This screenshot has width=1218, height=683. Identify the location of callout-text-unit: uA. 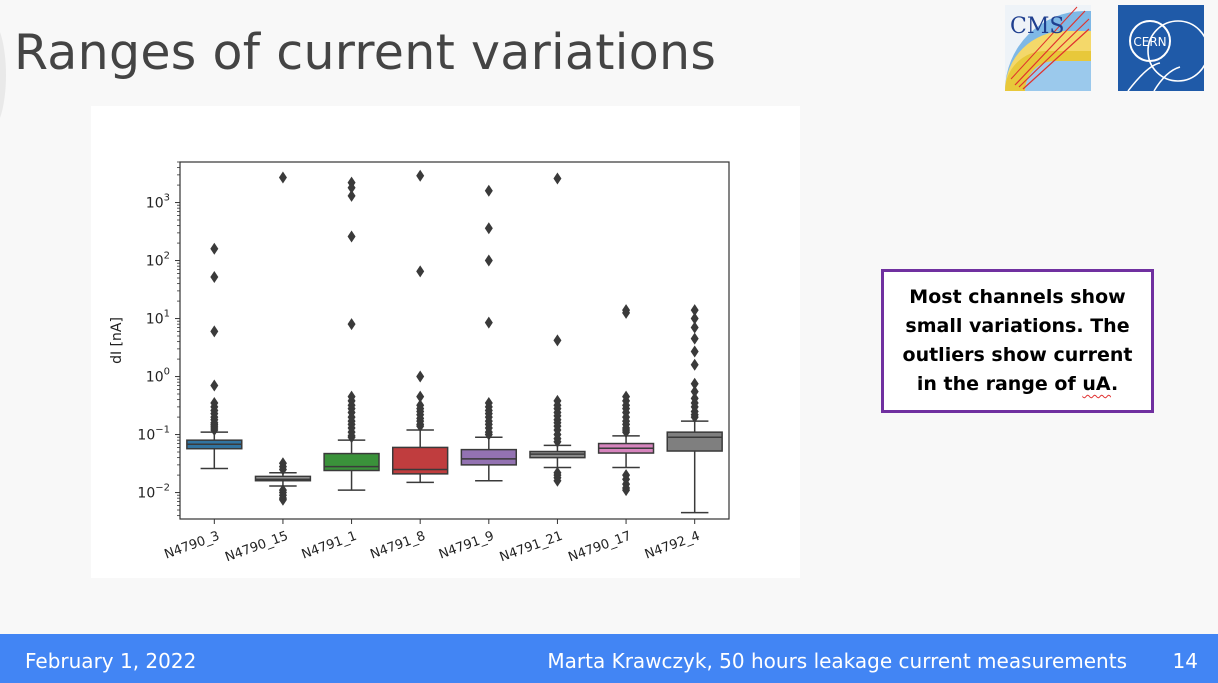
(1096, 384).